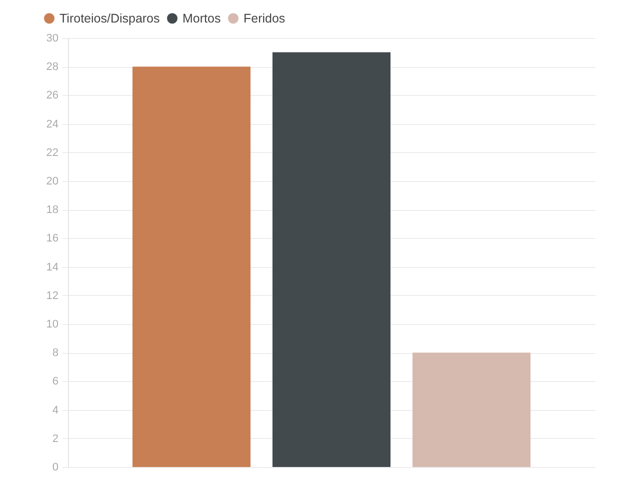 This screenshot has height=480, width=640. What do you see at coordinates (52, 152) in the screenshot?
I see `y-tick-label: 22` at bounding box center [52, 152].